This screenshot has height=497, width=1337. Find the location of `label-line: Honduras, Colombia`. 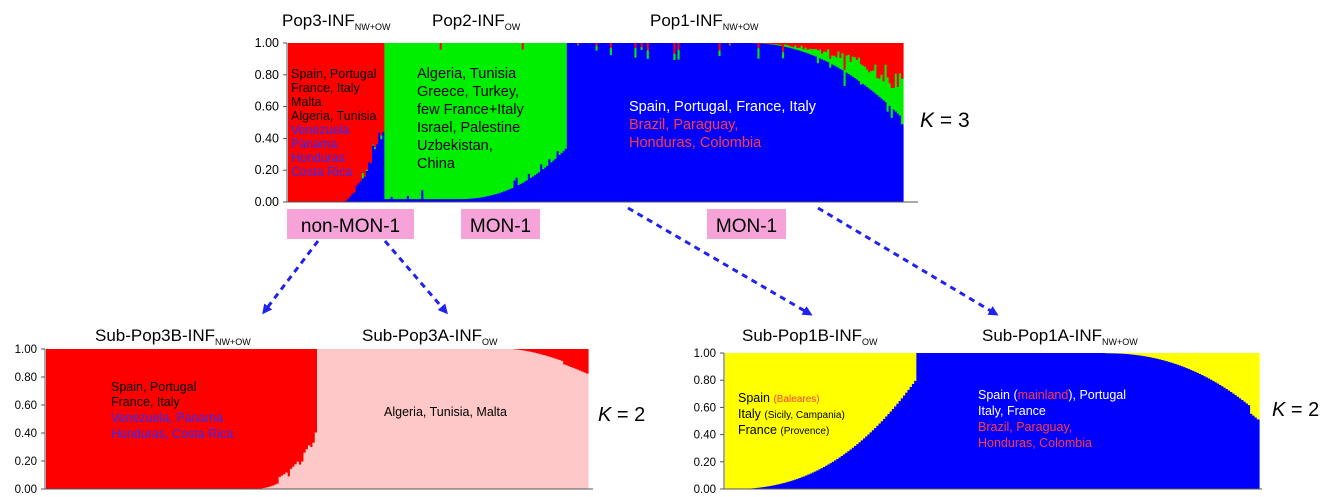

label-line: Honduras, Colombia is located at coordinates (1035, 443).